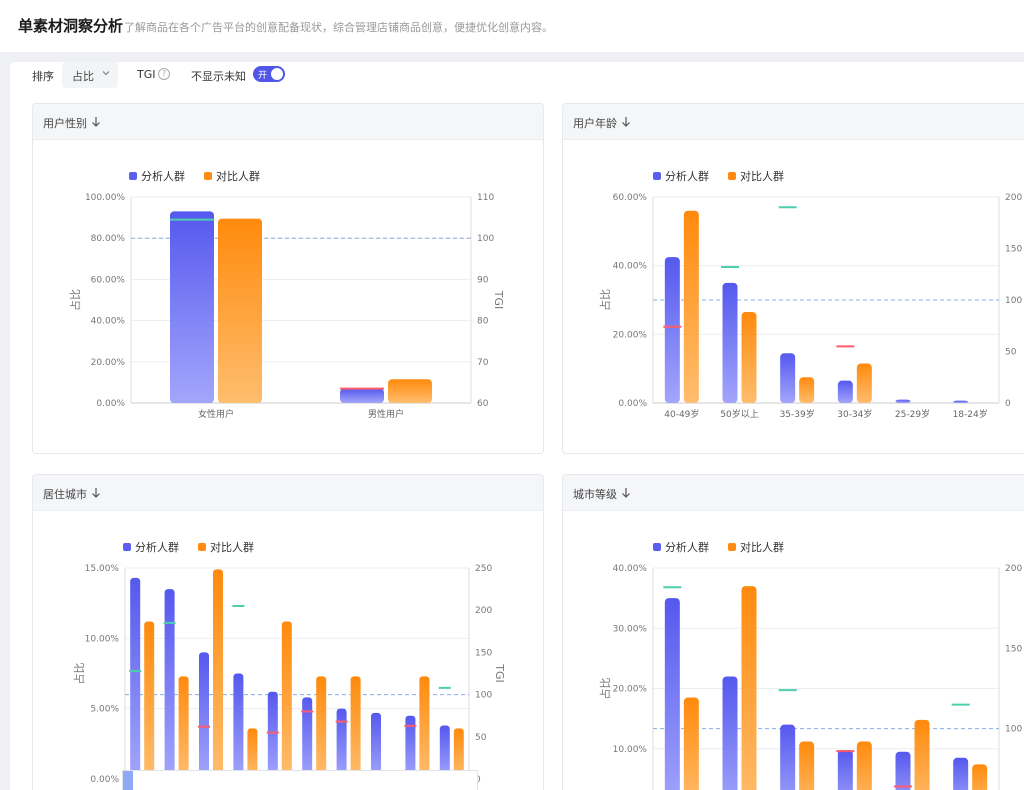 The height and width of the screenshot is (790, 1024). I want to click on x-tick-label: 30-34岁, so click(854, 414).